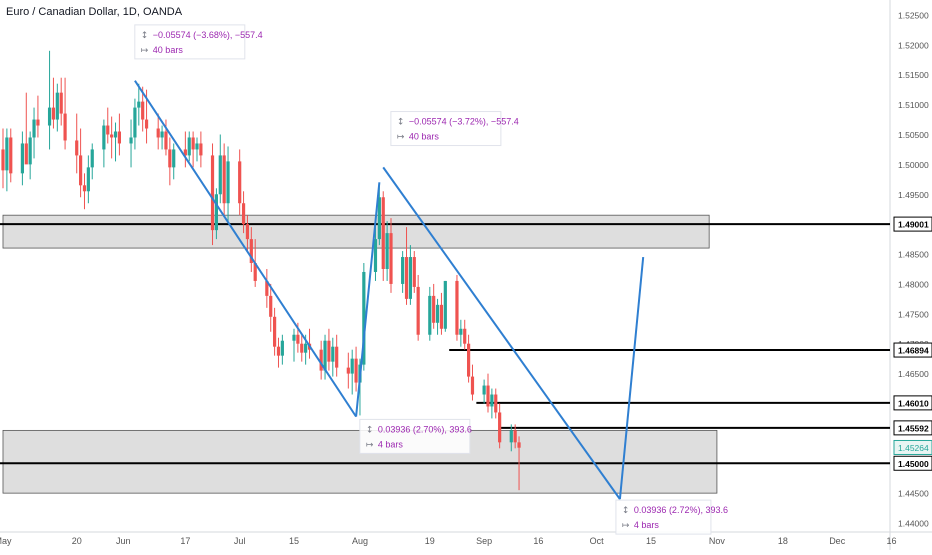  I want to click on chart-title: Euro / Canadian Dollar, 1D, OANDA, so click(94, 12).